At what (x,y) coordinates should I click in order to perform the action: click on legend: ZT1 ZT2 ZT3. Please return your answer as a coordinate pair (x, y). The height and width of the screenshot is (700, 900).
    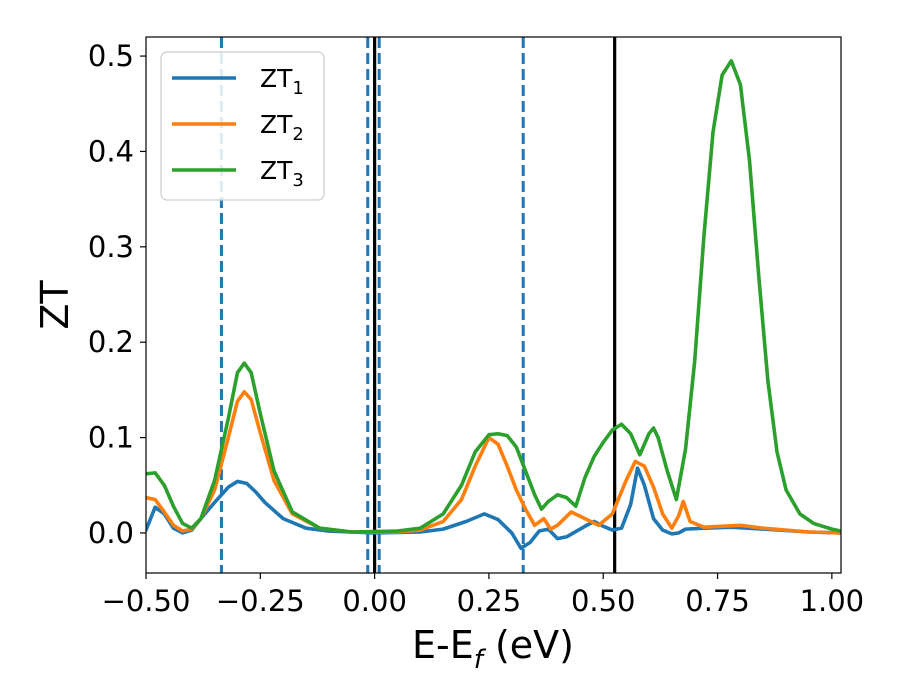
    Looking at the image, I should click on (242, 126).